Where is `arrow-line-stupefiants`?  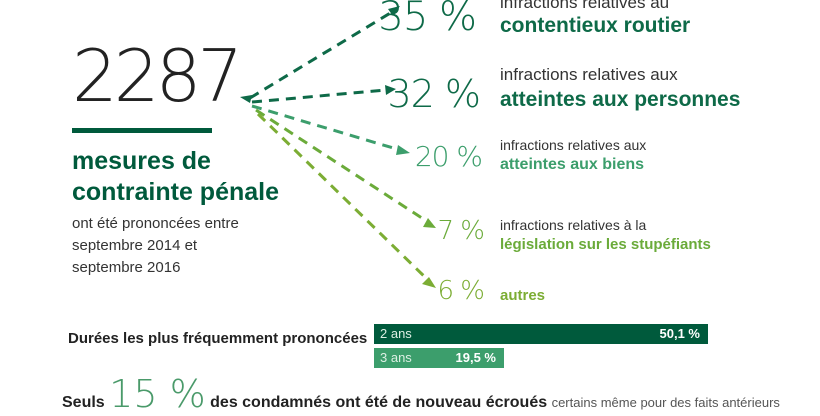
arrow-line-stupefiants is located at coordinates (342, 166).